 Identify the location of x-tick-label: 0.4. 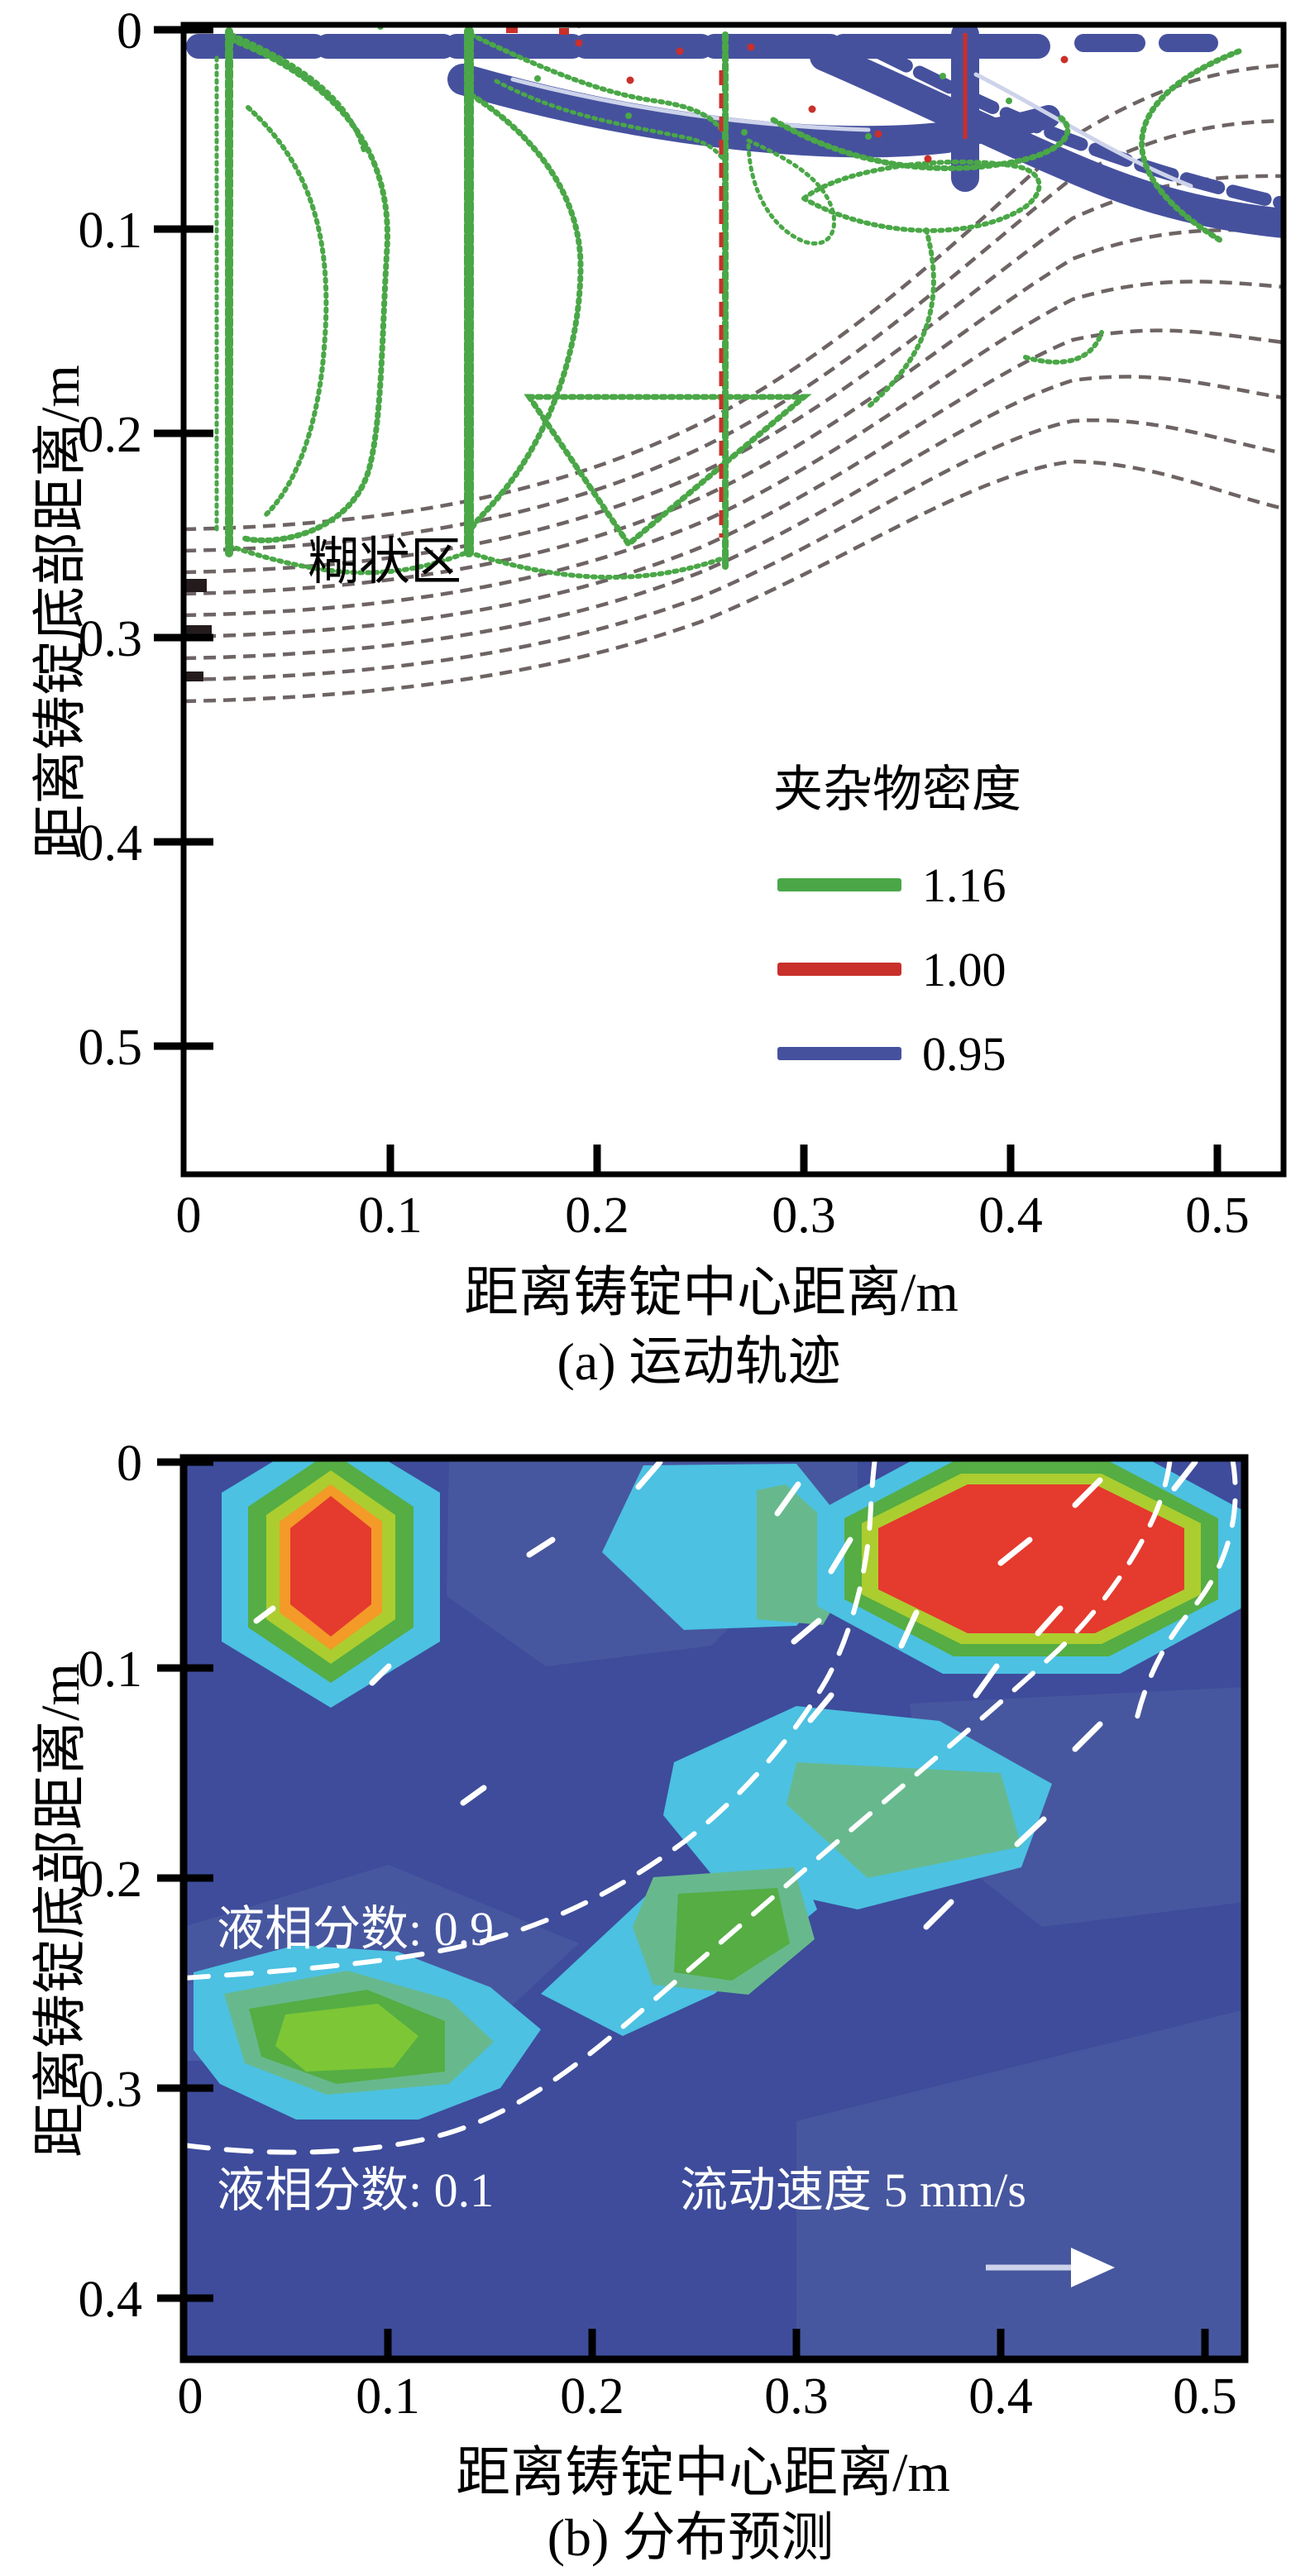
(1010, 1216).